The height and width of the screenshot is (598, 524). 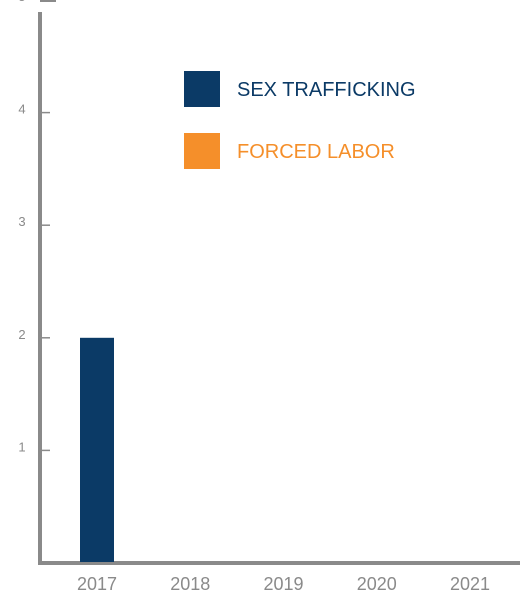 What do you see at coordinates (326, 90) in the screenshot?
I see `legend-label-sex-trafficking: SEX TRAFFICKING` at bounding box center [326, 90].